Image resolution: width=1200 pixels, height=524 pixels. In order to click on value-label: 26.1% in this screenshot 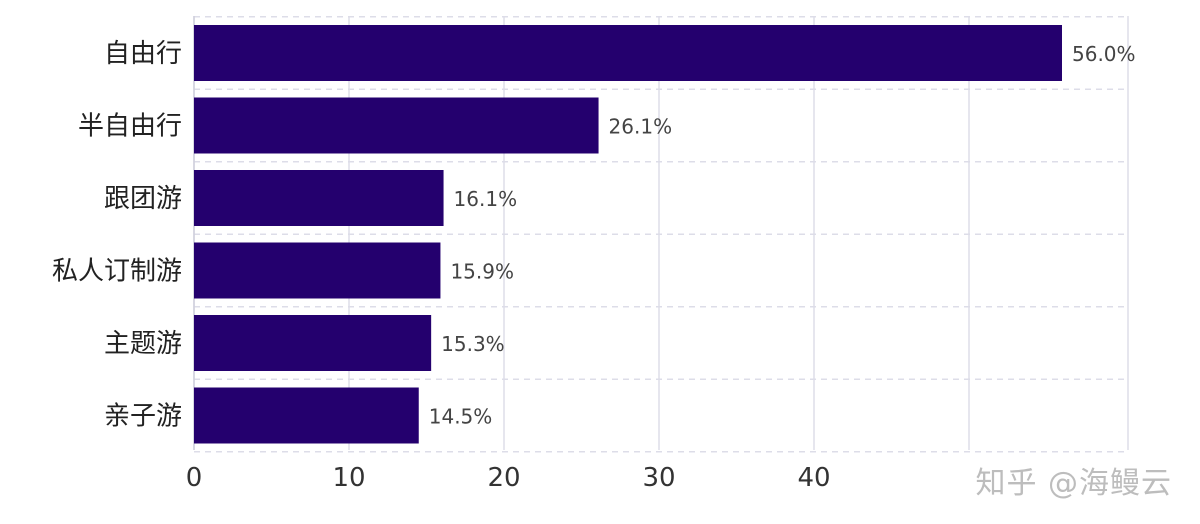, I will do `click(641, 127)`.